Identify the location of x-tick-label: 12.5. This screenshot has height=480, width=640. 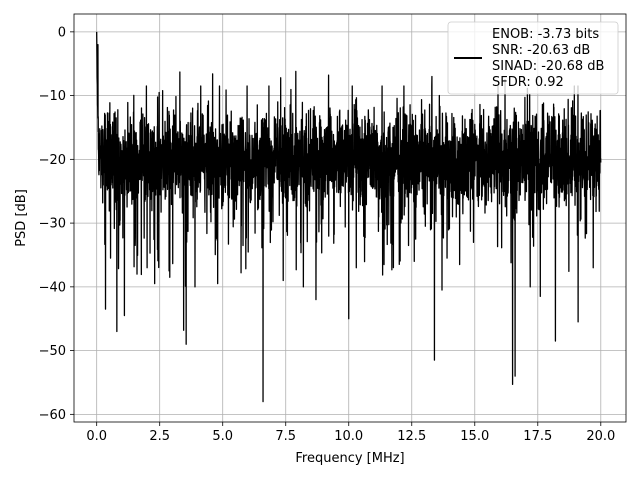
(411, 436).